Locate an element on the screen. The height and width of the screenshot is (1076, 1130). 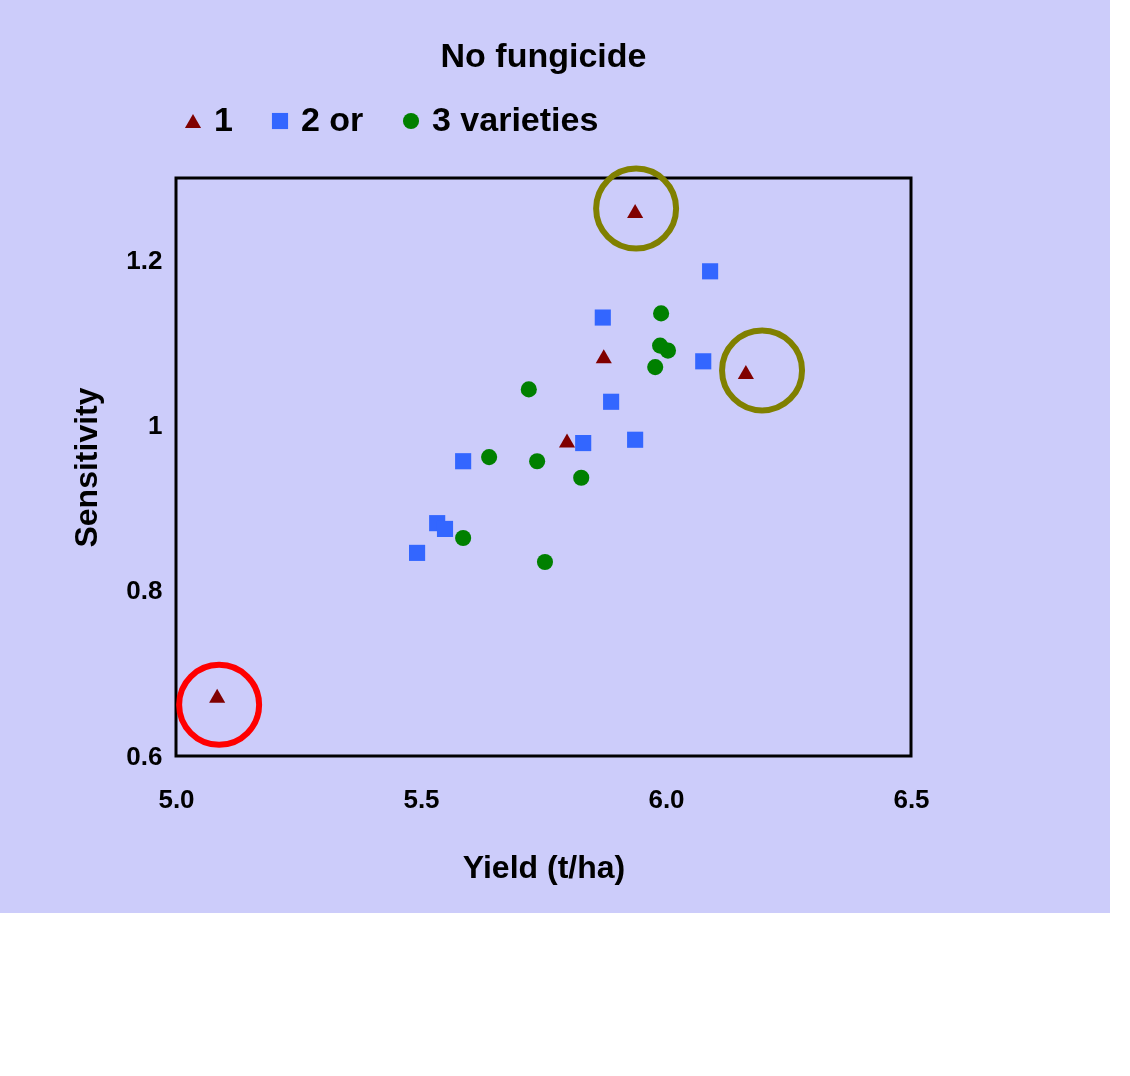
x-tick-label: 6.0 is located at coordinates (666, 798).